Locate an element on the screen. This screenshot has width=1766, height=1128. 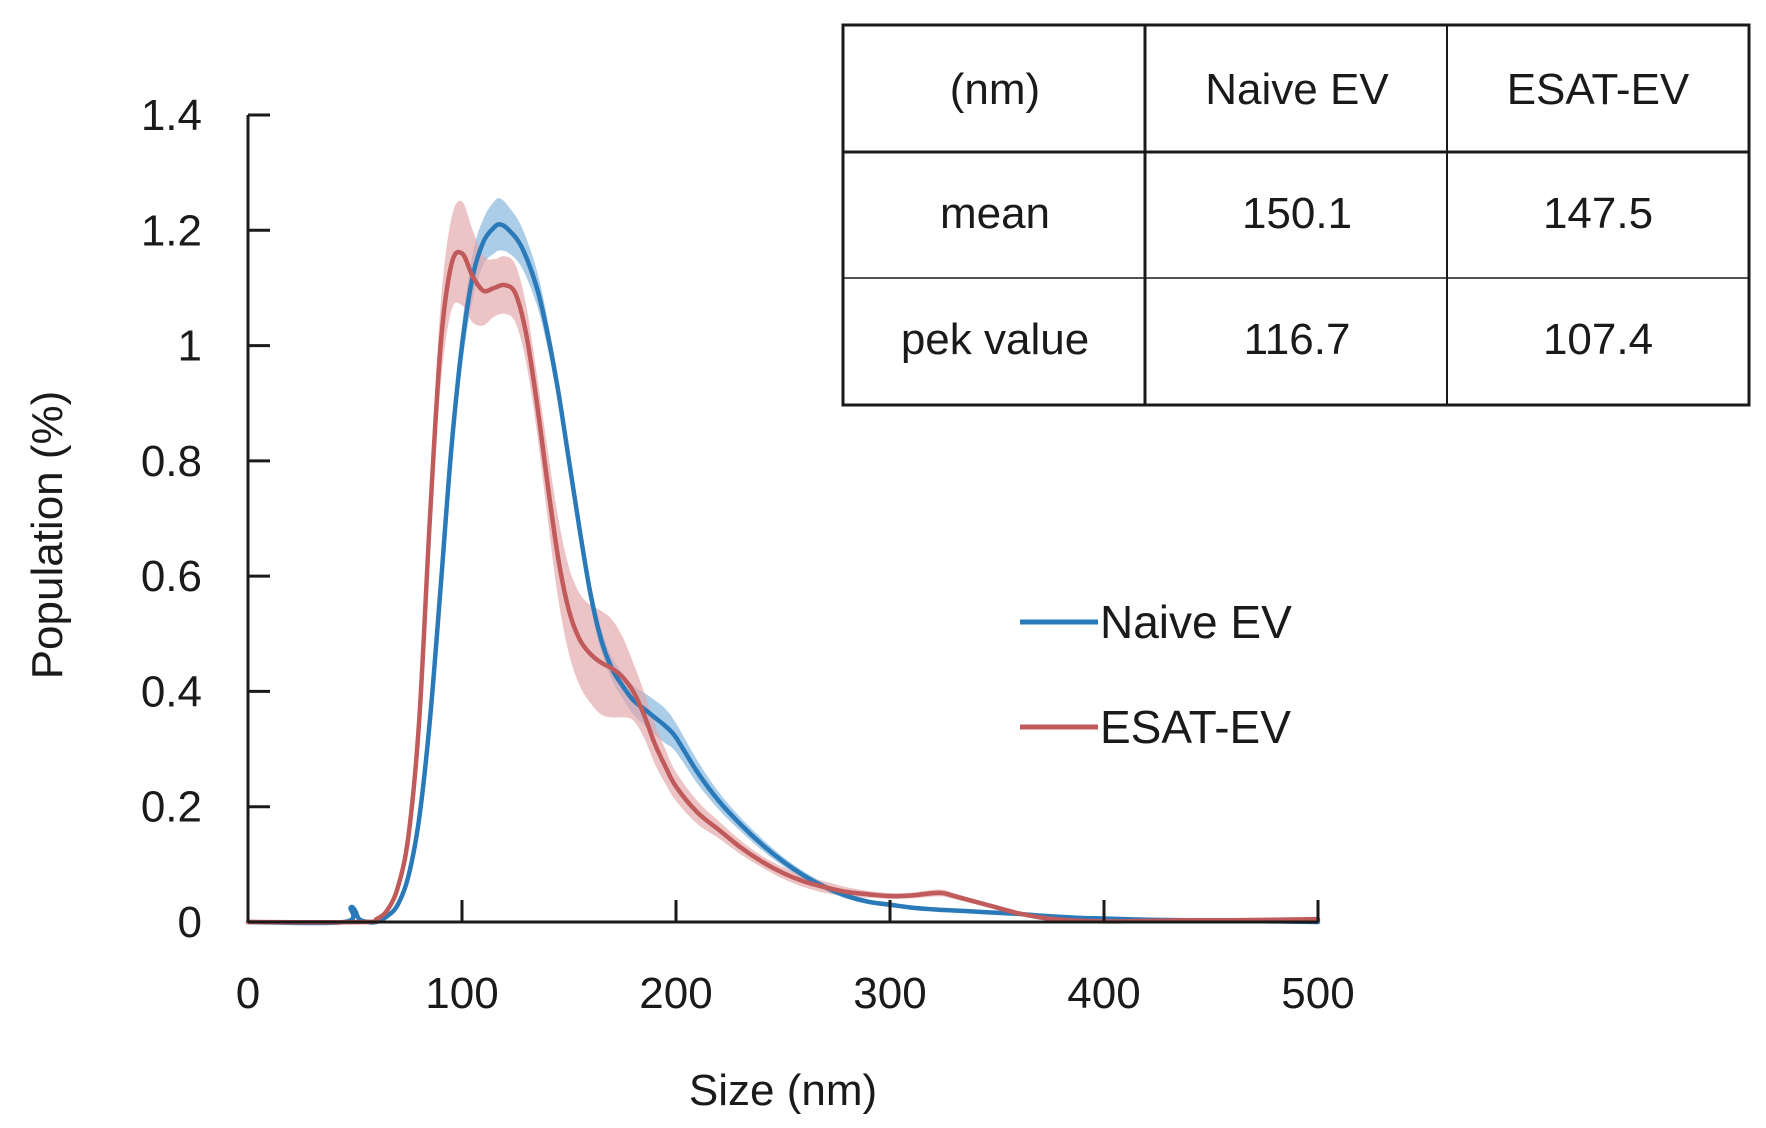
y-tick-label: 0.2 is located at coordinates (171, 807).